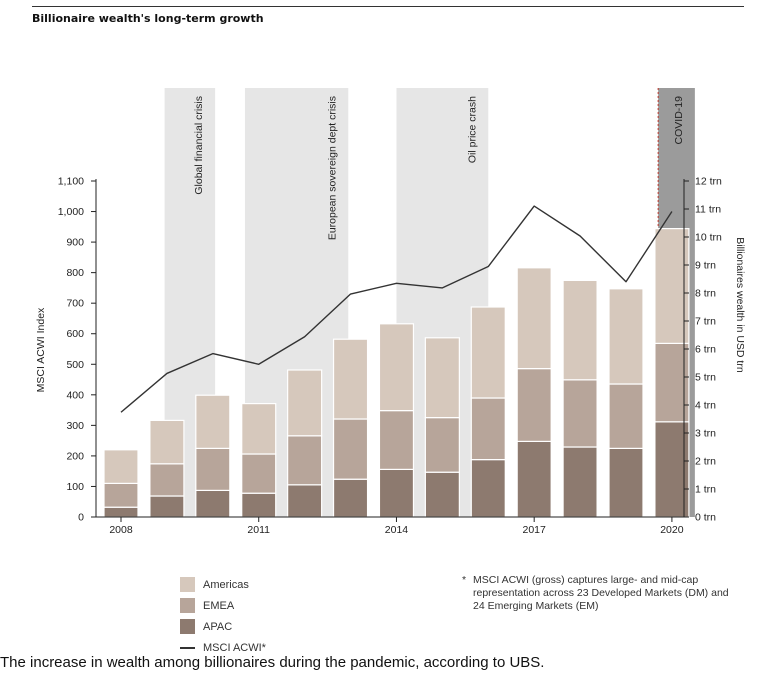  Describe the element at coordinates (705, 294) in the screenshot. I see `right-tick-label-8: 8 trn` at that location.